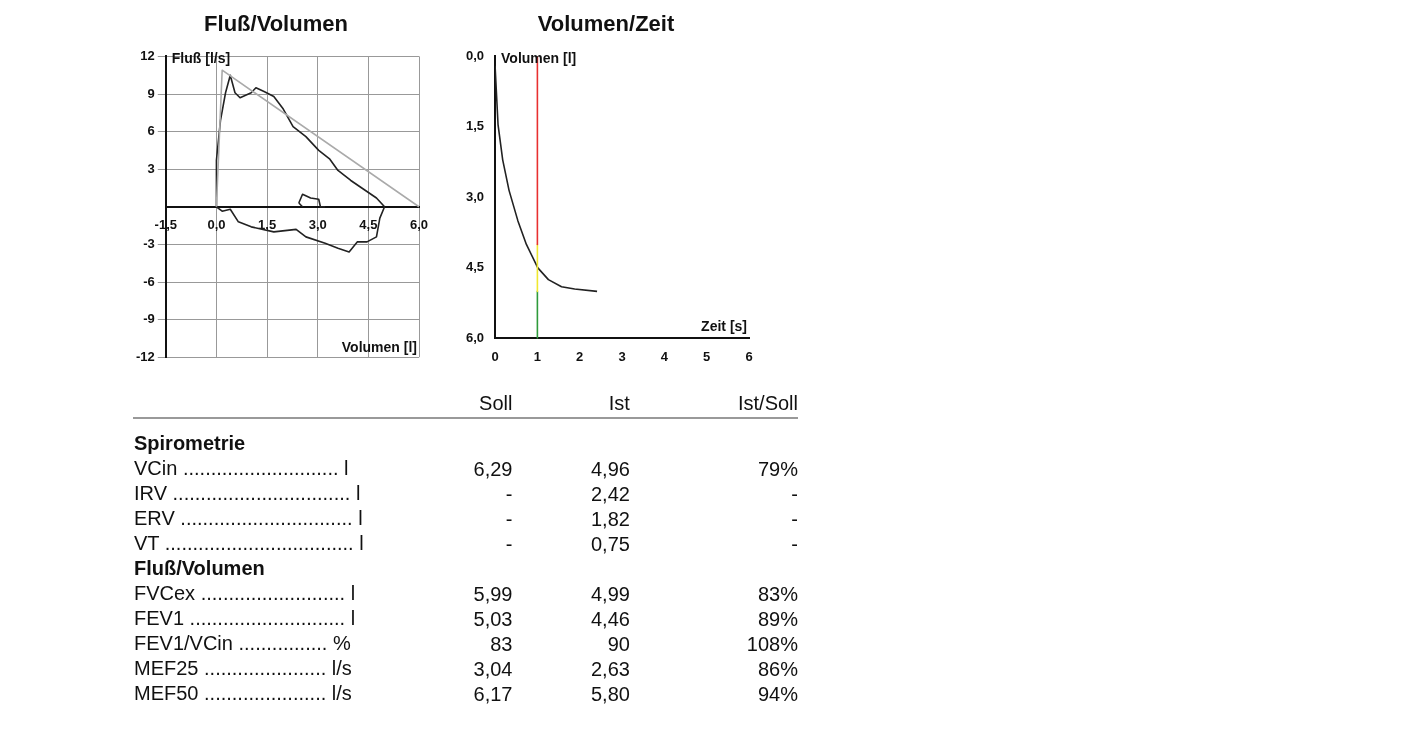 The image size is (1401, 752). I want to click on y-tick-label: 3,0, so click(475, 196).